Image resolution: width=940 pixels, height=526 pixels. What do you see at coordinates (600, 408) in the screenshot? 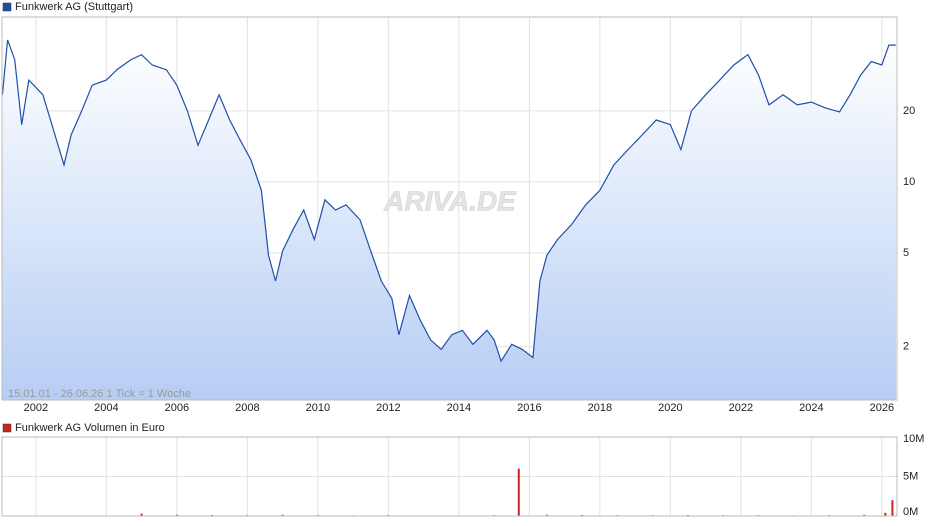
I see `x-tick-label: 2018` at bounding box center [600, 408].